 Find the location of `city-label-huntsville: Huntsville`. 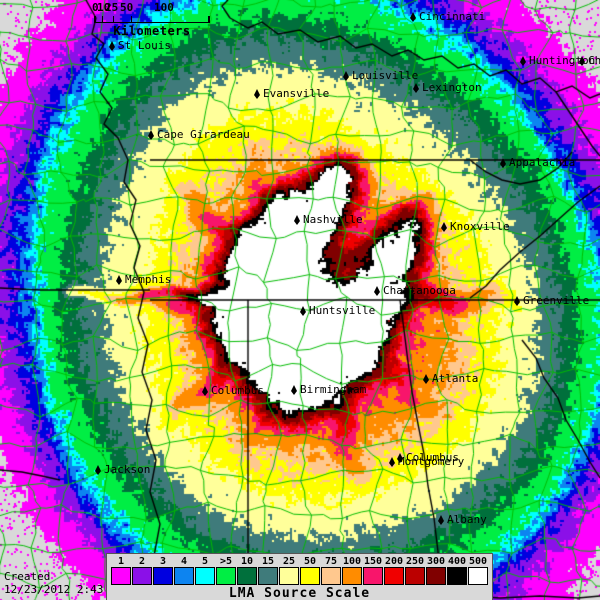

city-label-huntsville: Huntsville is located at coordinates (338, 310).